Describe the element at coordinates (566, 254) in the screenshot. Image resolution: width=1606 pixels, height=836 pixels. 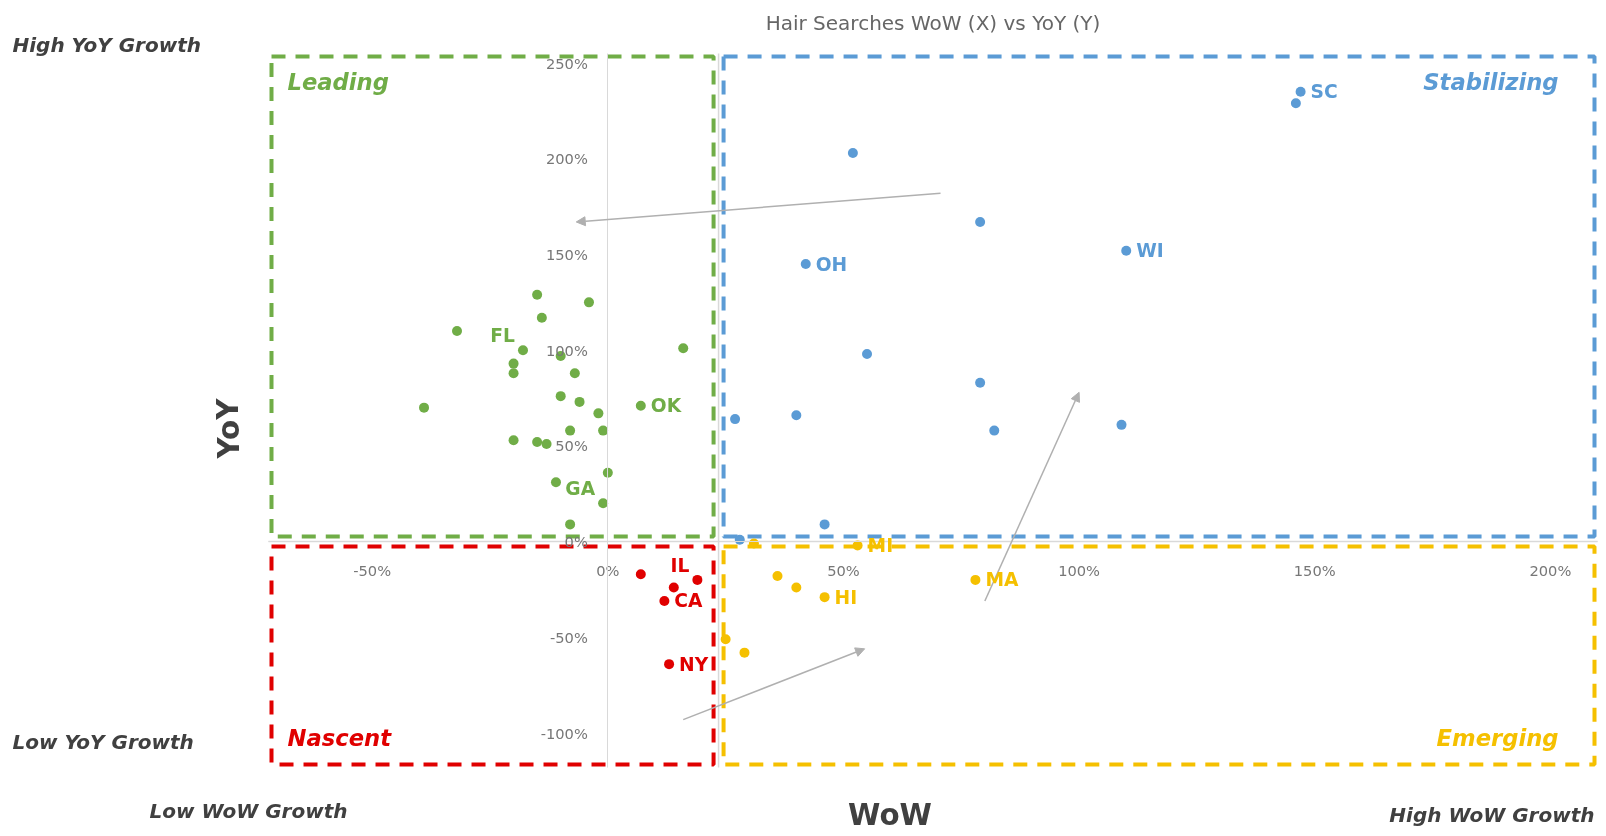
I see `y-tick-label: 150%` at that location.